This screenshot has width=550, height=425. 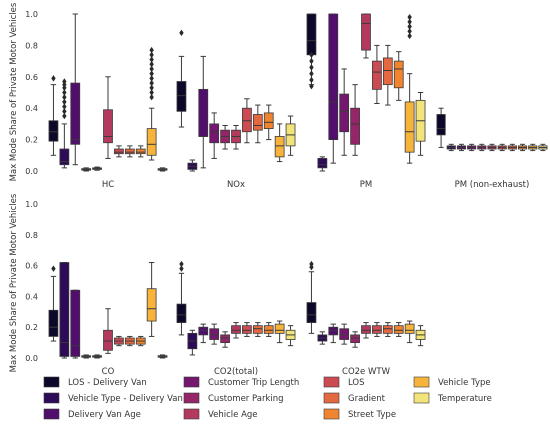 I want to click on y-tick-label: 0.2, so click(x=31, y=140).